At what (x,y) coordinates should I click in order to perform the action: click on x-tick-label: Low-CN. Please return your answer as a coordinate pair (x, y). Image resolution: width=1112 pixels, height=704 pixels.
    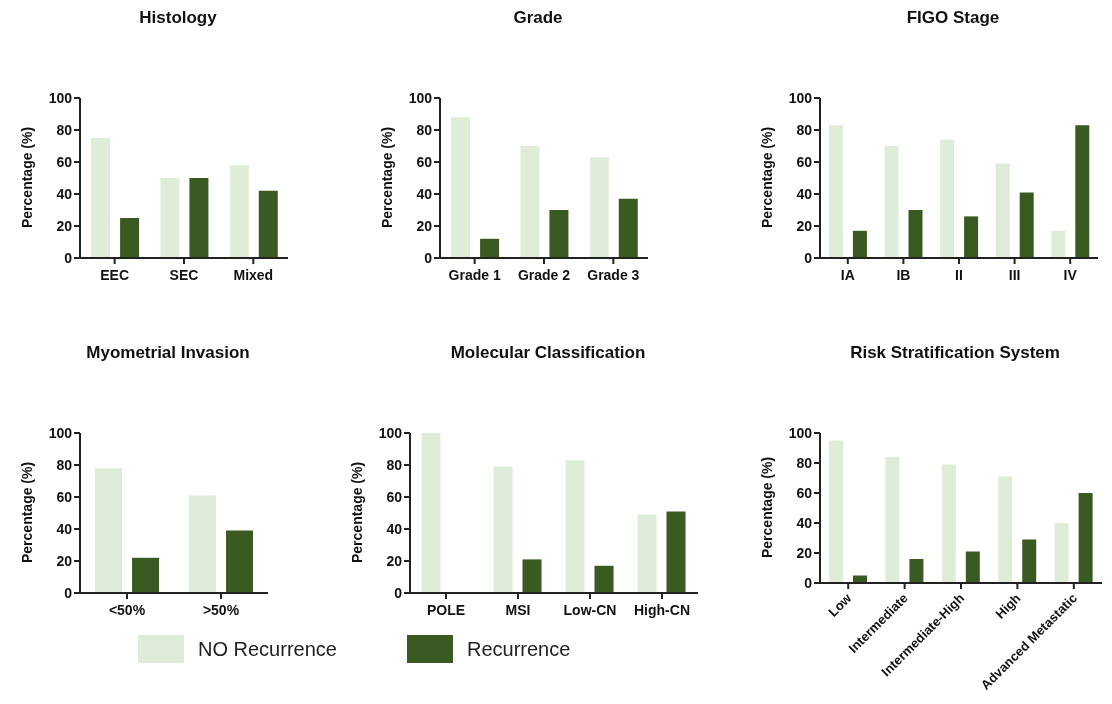
    Looking at the image, I should click on (590, 610).